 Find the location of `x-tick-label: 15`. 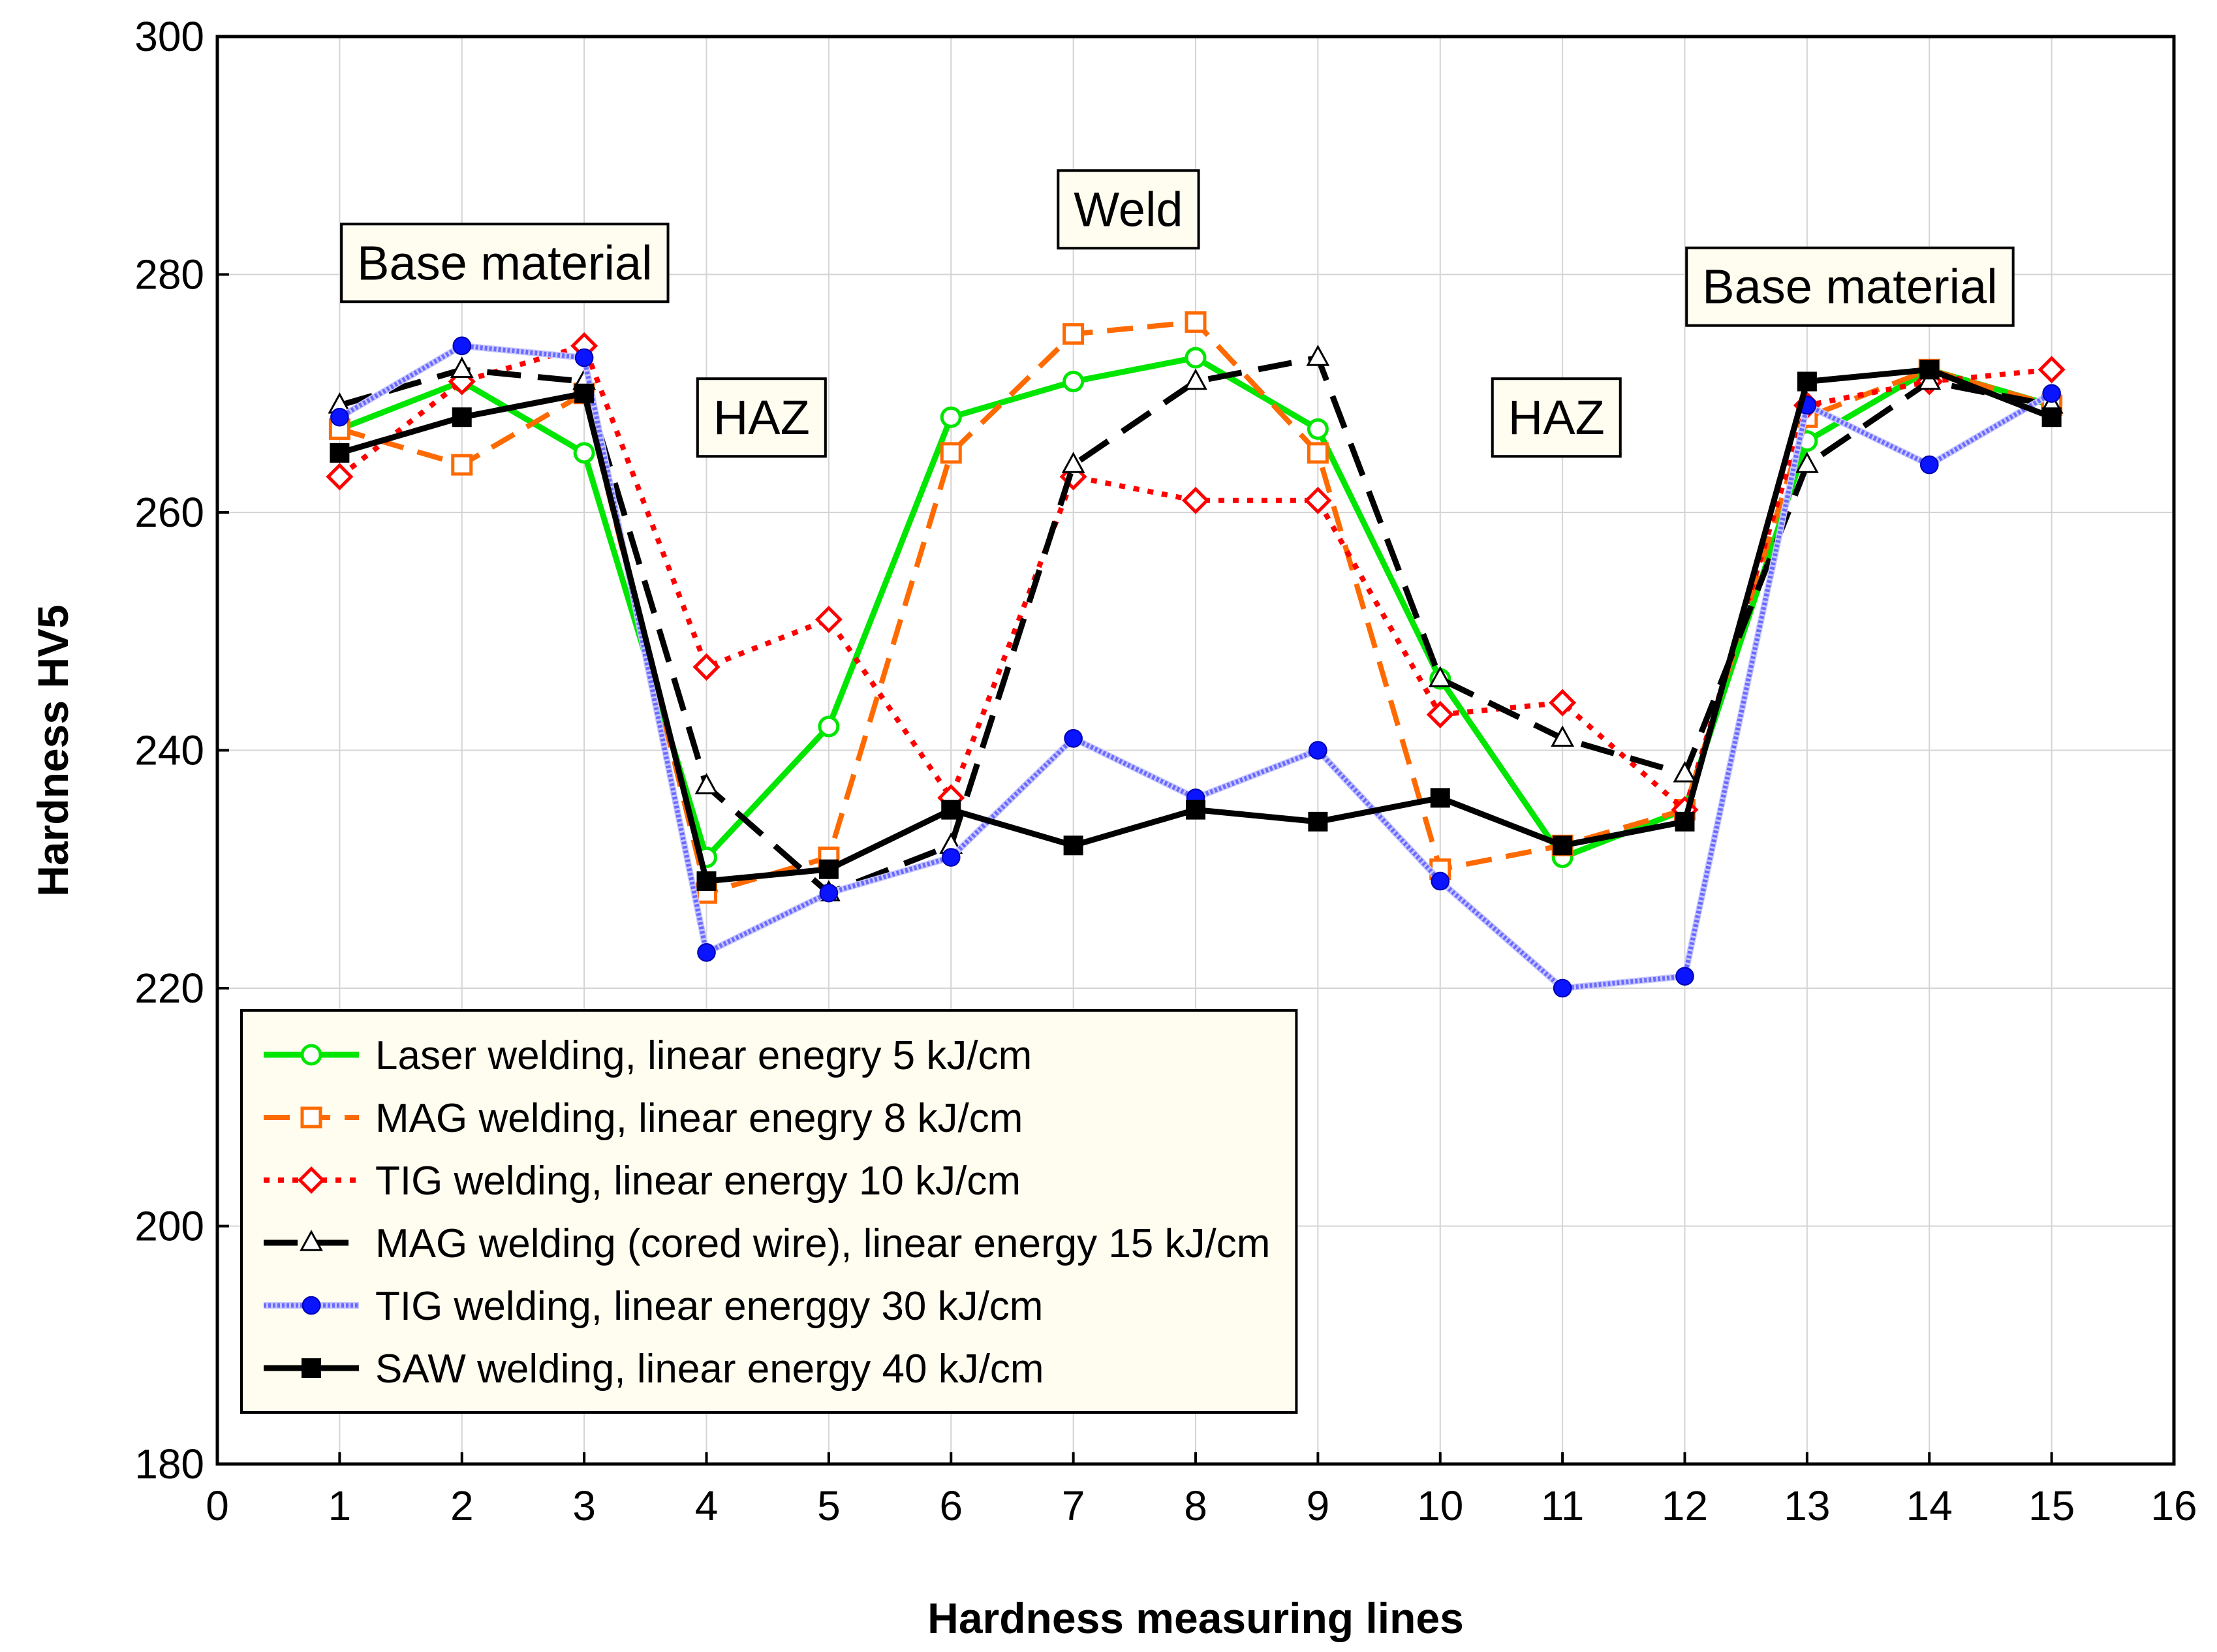

x-tick-label: 15 is located at coordinates (2051, 1505).